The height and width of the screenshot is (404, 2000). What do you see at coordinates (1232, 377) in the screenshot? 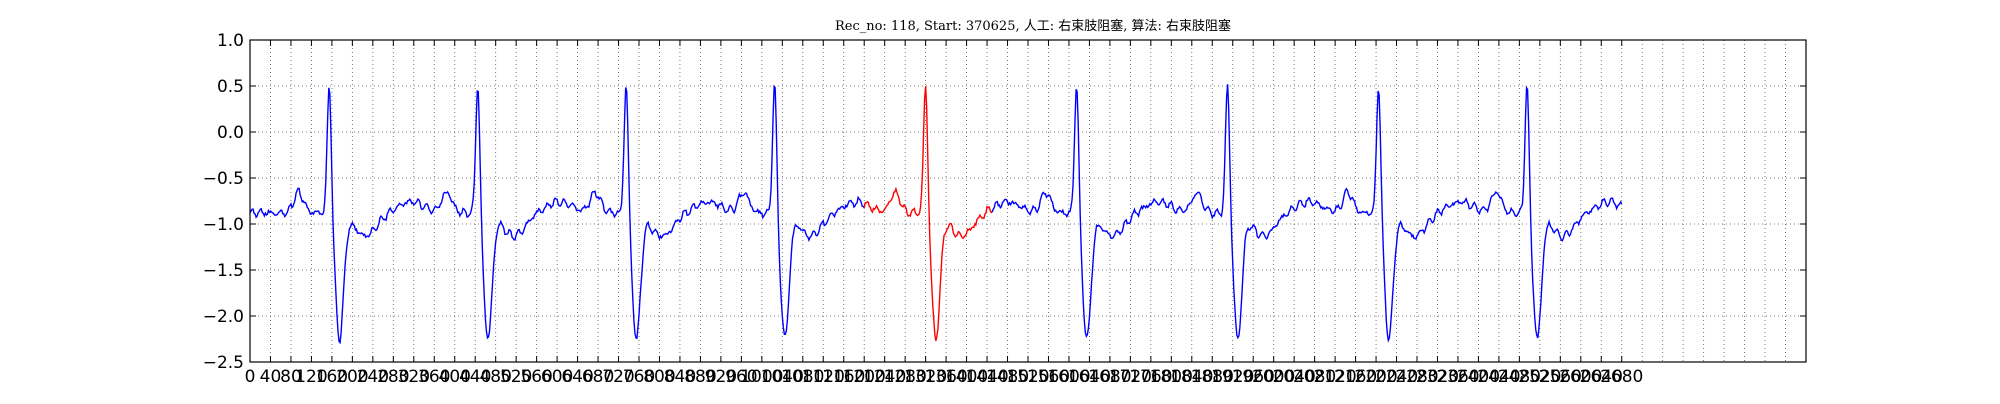
I see `x-tick-label: 1920` at bounding box center [1232, 377].